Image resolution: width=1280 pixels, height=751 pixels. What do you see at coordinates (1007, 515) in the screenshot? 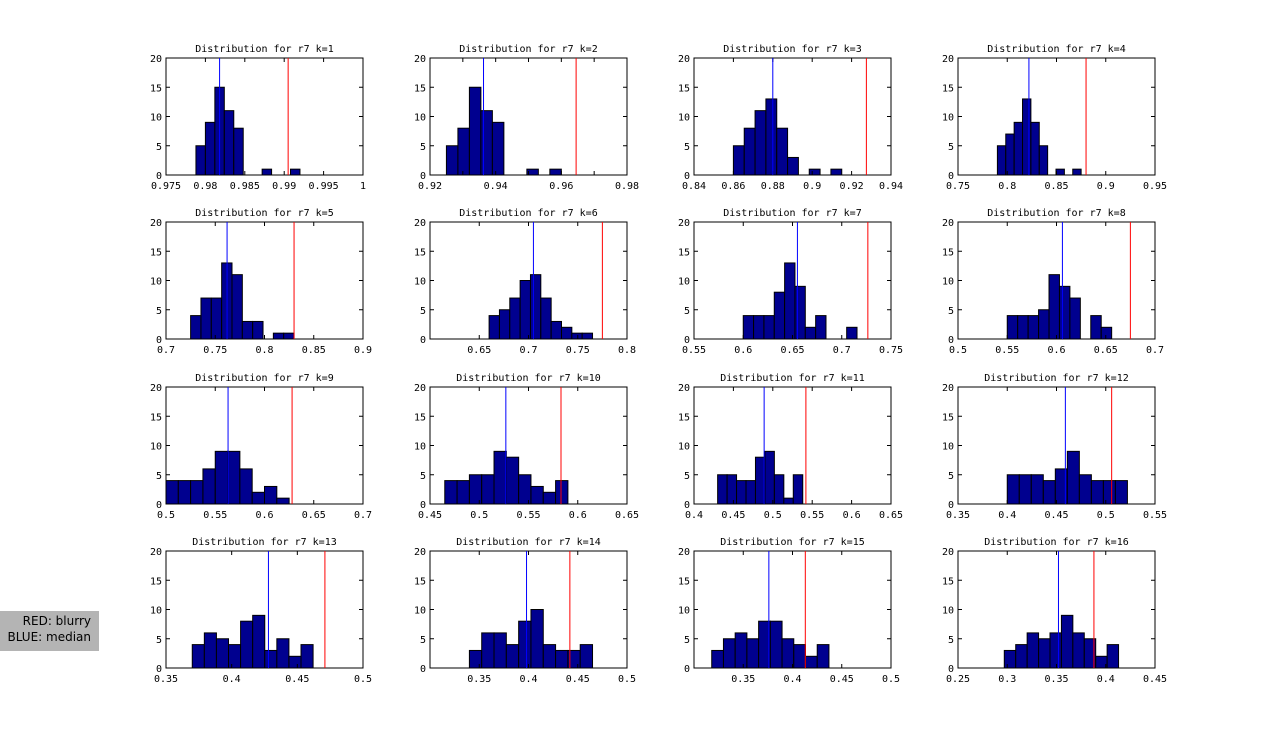
I see `x-tick-label: 0.4` at bounding box center [1007, 515].